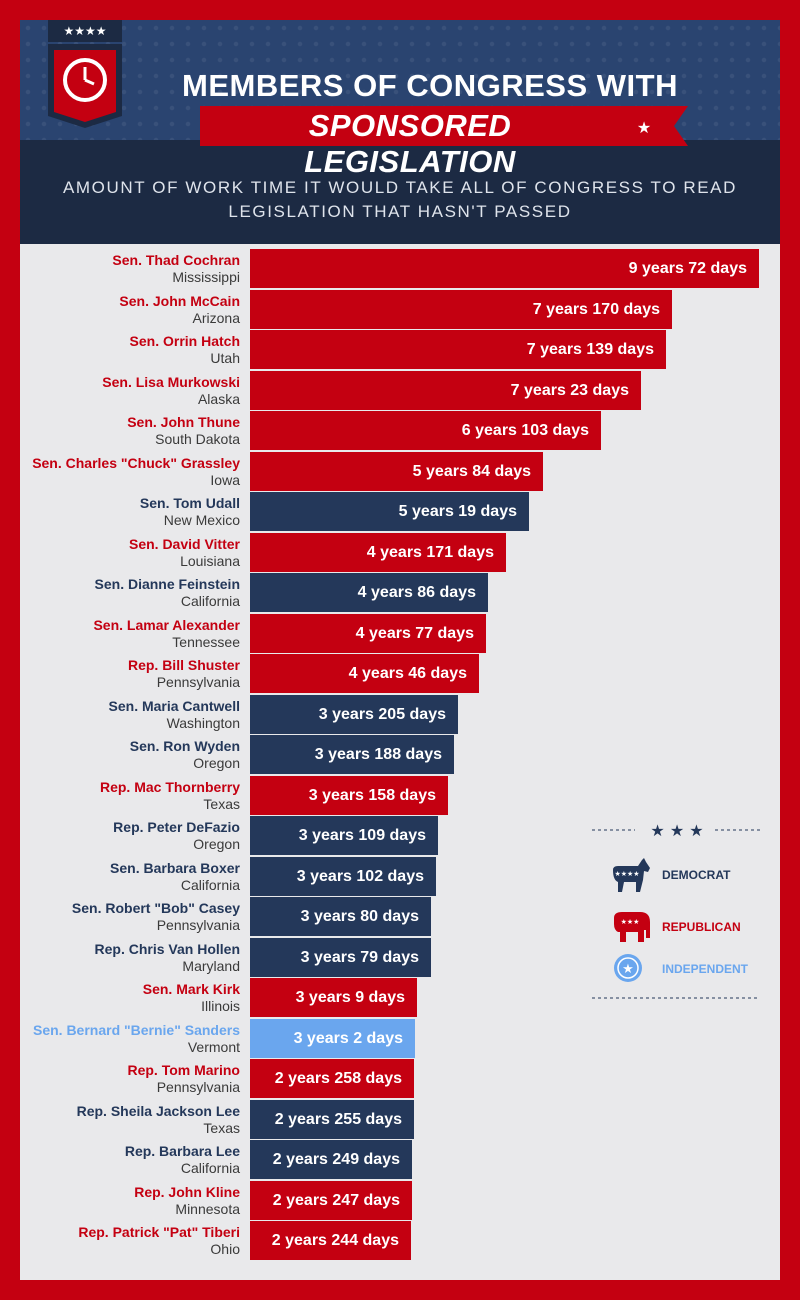 This screenshot has height=1300, width=800. Describe the element at coordinates (569, 390) in the screenshot. I see `bar-value-label: 7 years 23 days` at that location.